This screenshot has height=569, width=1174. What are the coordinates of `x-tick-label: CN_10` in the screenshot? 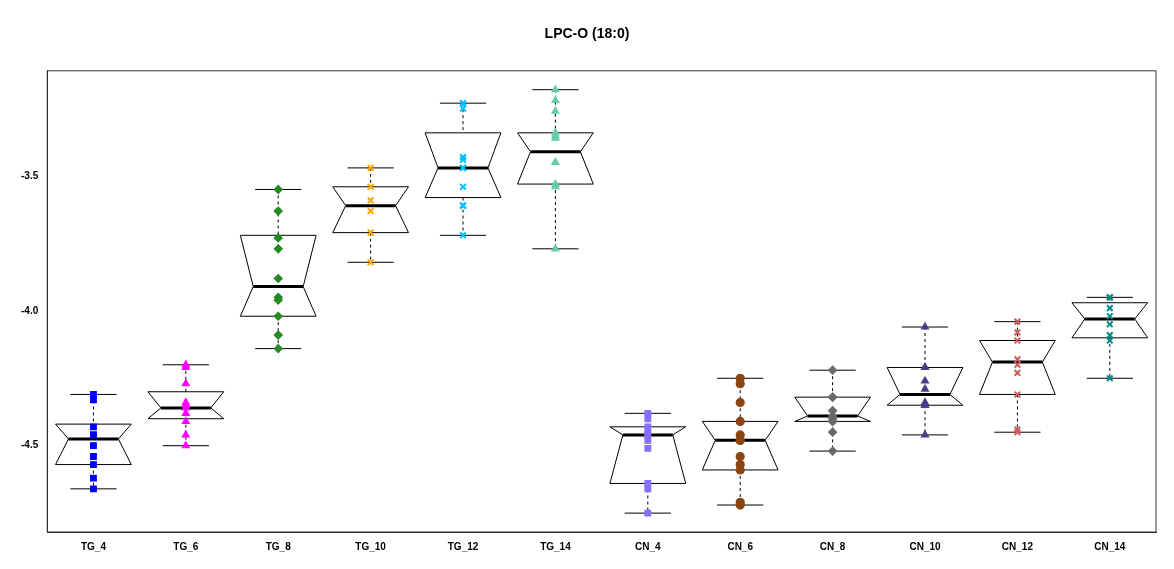 It's located at (925, 546).